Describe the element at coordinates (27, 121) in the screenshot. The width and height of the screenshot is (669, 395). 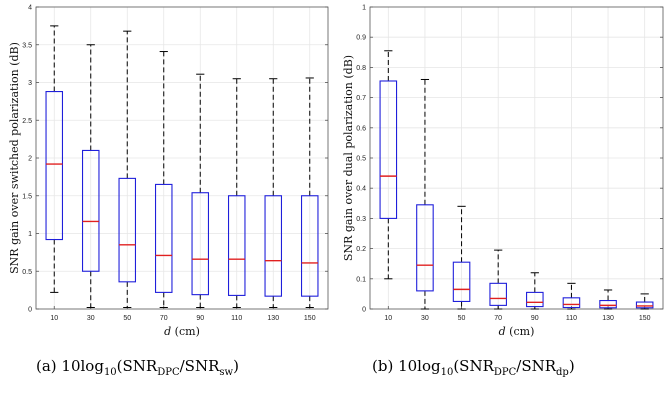
I see `y-tick-label: 2.5` at that location.